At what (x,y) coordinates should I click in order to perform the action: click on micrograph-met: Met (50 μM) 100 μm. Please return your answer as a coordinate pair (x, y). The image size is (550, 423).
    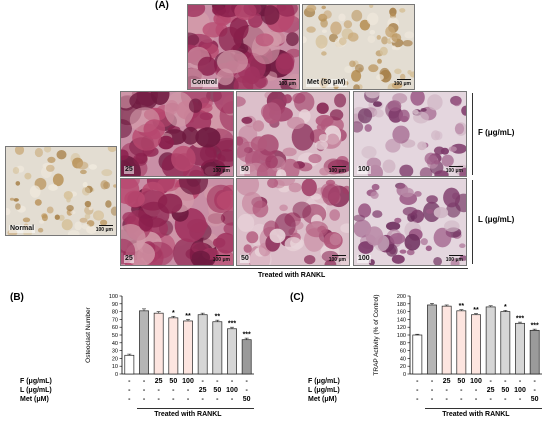
    Looking at the image, I should click on (358, 47).